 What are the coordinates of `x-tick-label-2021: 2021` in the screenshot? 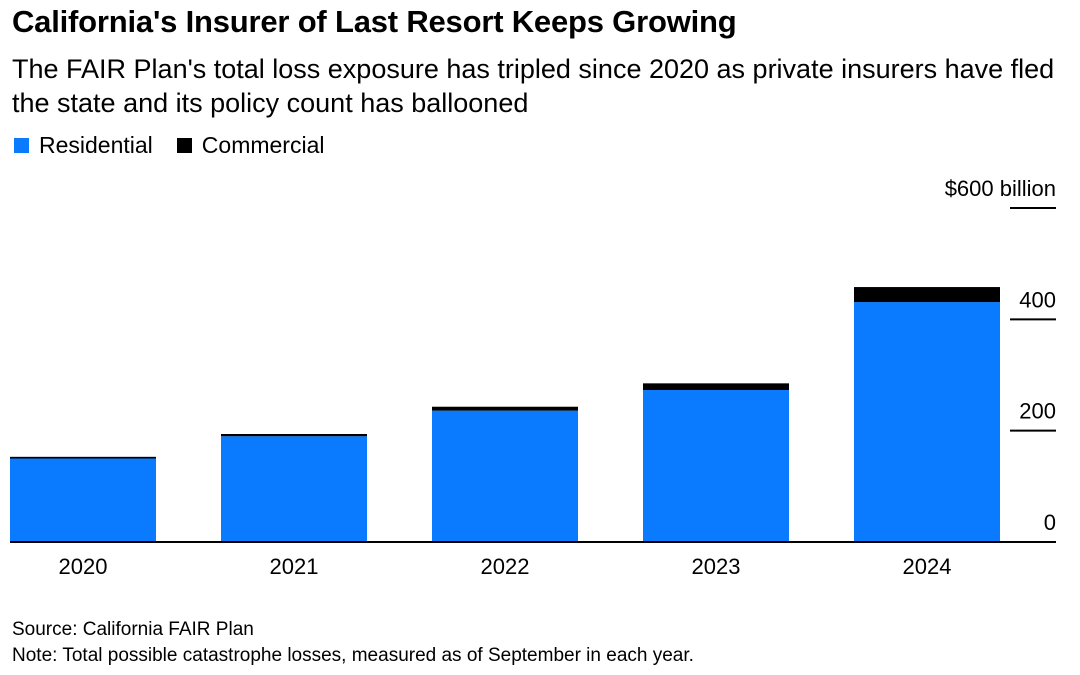 It's located at (294, 566).